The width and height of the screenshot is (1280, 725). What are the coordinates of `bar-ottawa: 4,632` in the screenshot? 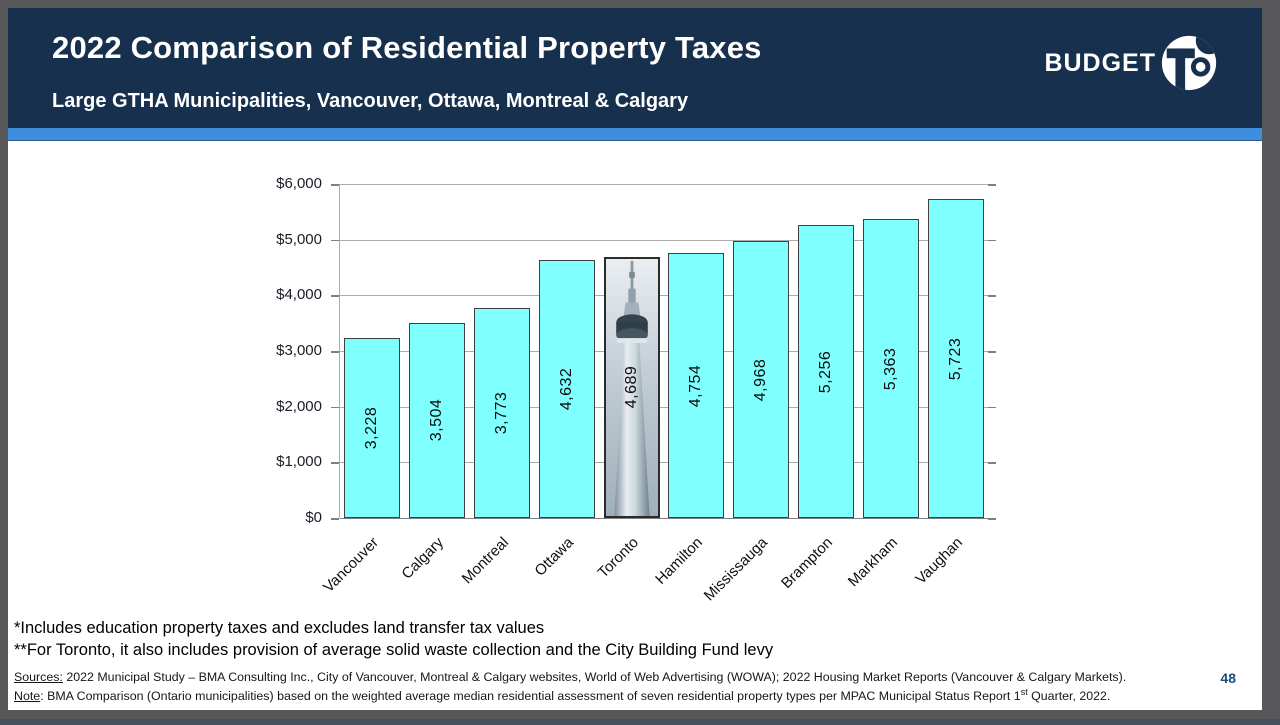 It's located at (566, 389).